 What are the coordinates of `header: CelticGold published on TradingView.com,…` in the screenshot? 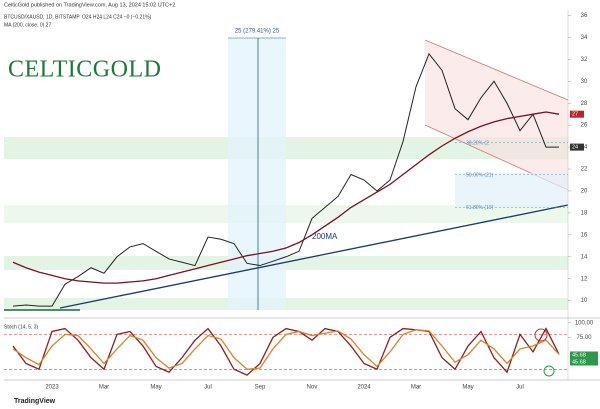 It's located at (89, 5).